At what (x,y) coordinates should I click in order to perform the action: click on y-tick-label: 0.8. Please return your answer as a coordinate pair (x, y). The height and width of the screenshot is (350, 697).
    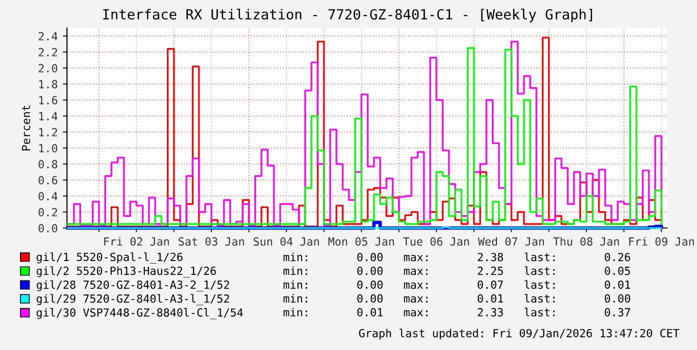
    Looking at the image, I should click on (48, 164).